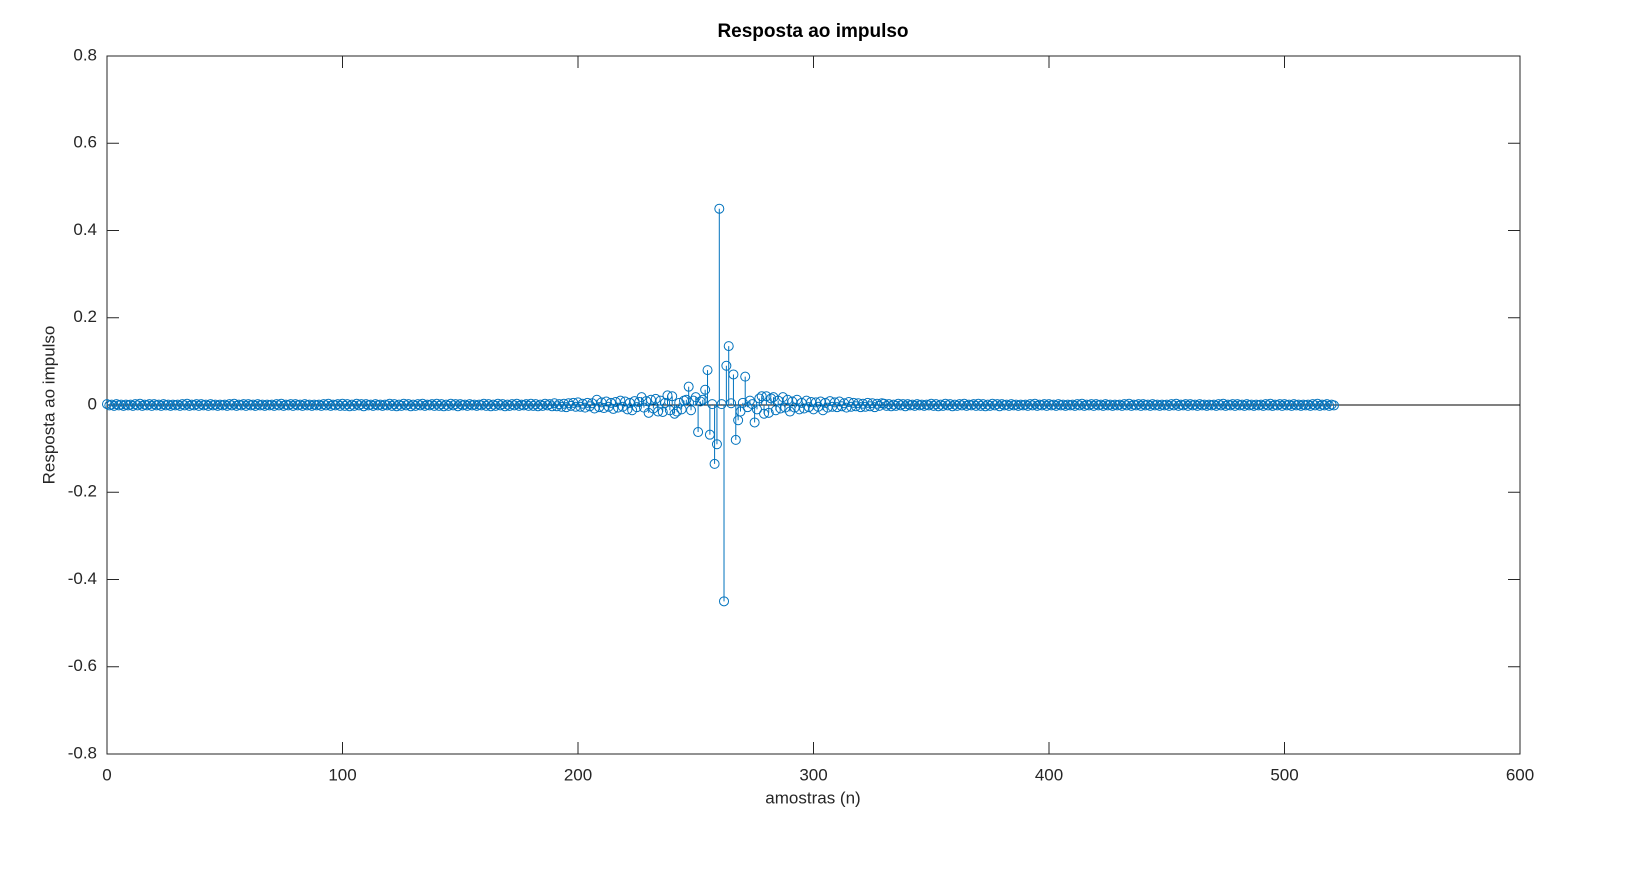  Describe the element at coordinates (82, 665) in the screenshot. I see `y-tick-label: -0.6` at that location.